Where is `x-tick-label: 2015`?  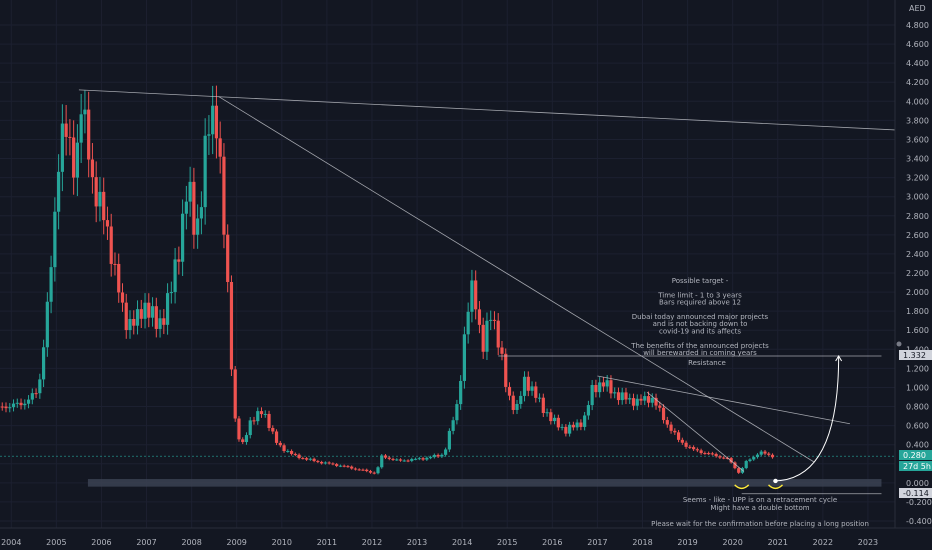
x-tick-label: 2015 is located at coordinates (507, 542).